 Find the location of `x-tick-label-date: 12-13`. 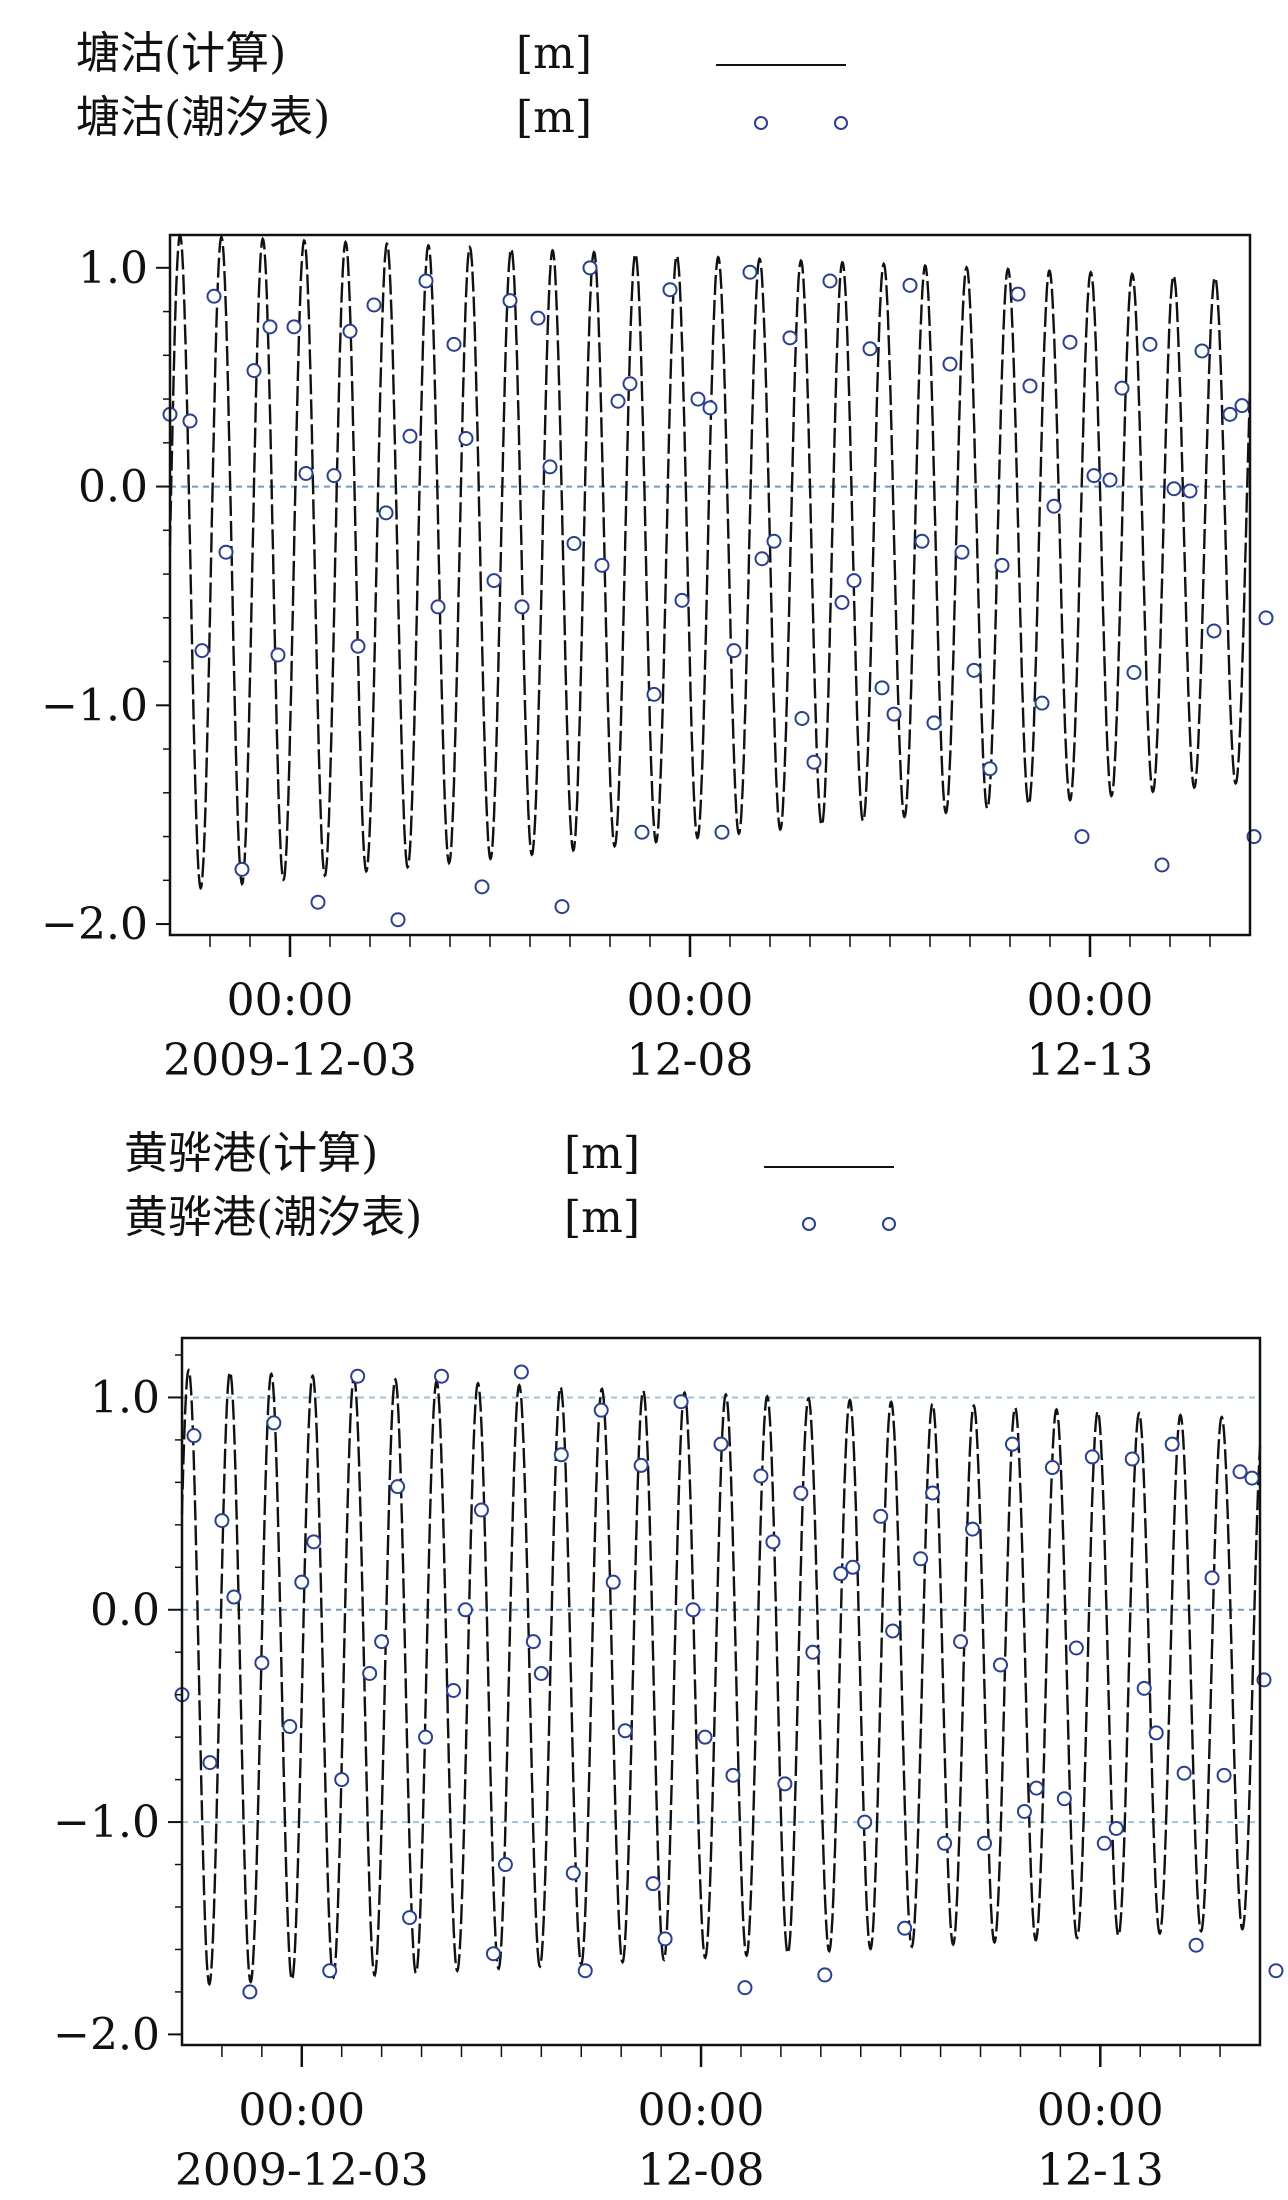

x-tick-label-date: 12-13 is located at coordinates (1090, 1060).